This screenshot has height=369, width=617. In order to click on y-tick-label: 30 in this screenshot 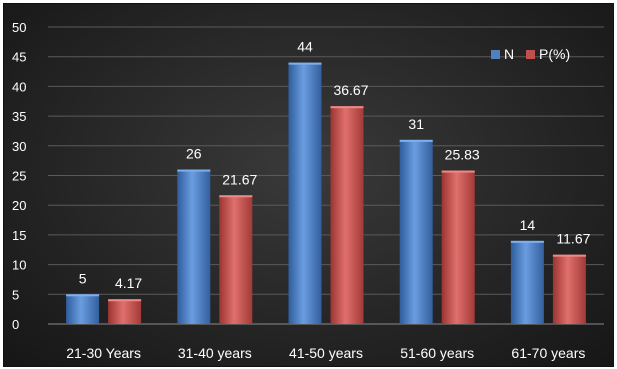, I will do `click(19, 146)`.